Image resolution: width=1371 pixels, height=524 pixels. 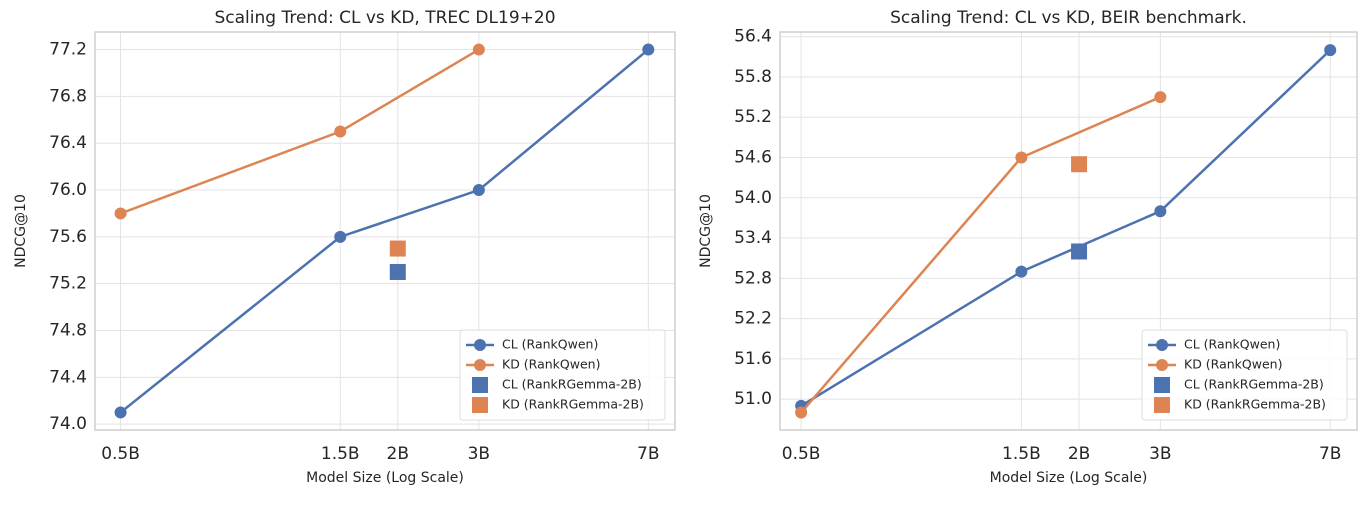 I want to click on y-tick-label: 75.6, so click(x=68, y=237).